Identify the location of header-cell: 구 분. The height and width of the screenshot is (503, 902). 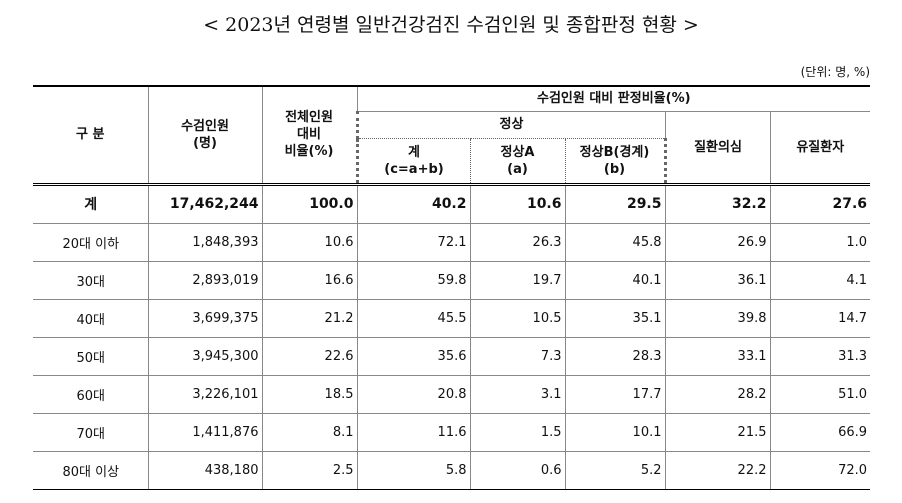
(91, 135).